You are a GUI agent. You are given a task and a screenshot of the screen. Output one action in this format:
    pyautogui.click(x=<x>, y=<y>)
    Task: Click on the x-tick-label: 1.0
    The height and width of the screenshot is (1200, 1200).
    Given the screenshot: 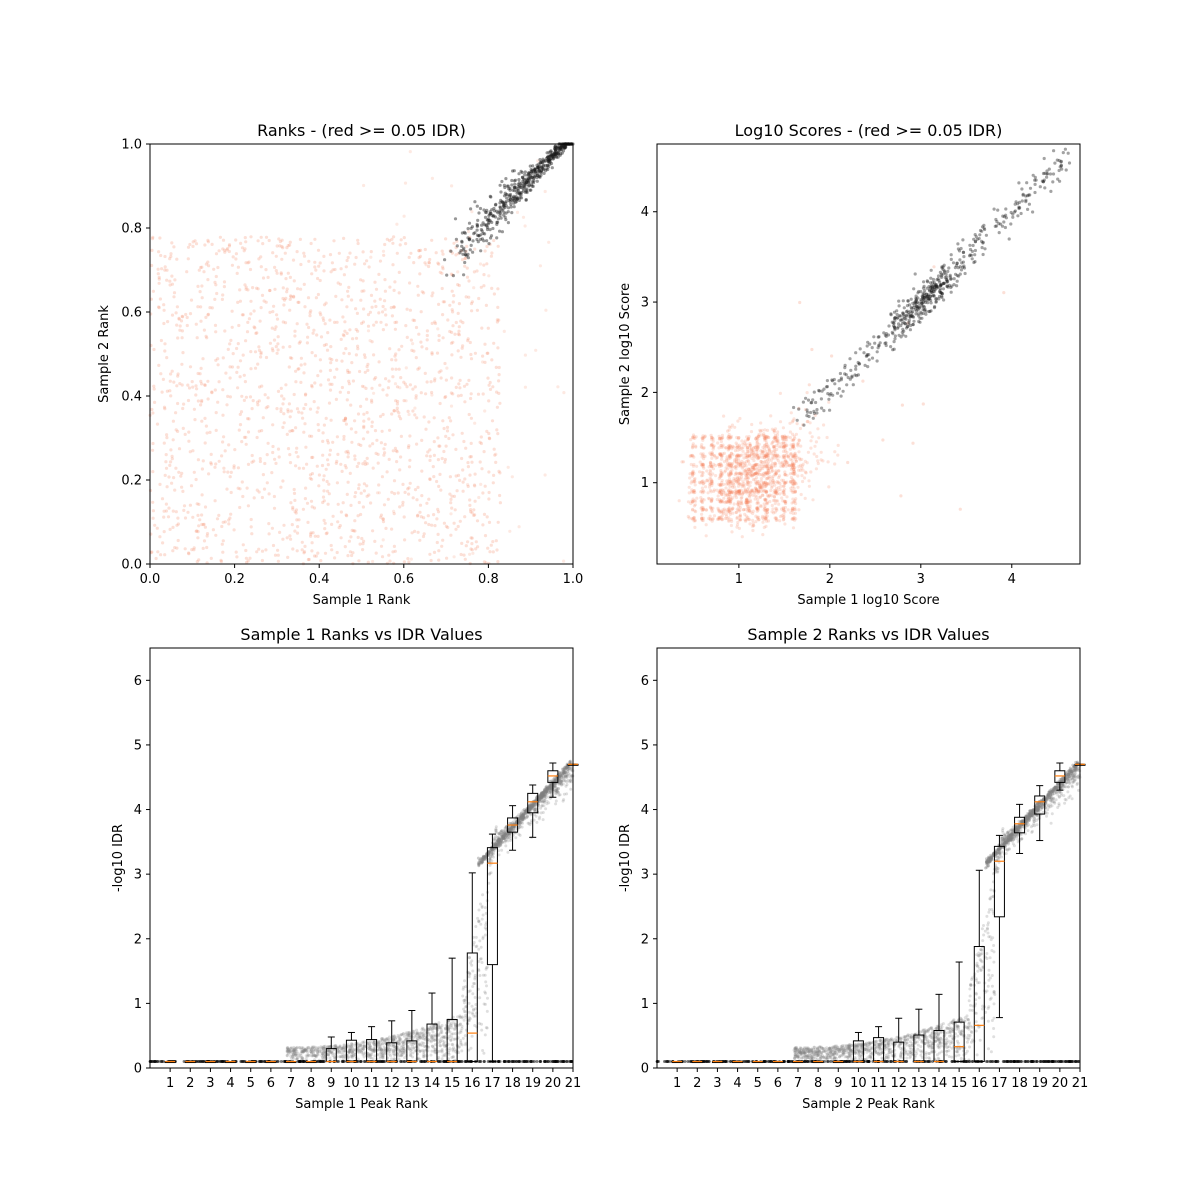 What is the action you would take?
    pyautogui.click(x=573, y=579)
    